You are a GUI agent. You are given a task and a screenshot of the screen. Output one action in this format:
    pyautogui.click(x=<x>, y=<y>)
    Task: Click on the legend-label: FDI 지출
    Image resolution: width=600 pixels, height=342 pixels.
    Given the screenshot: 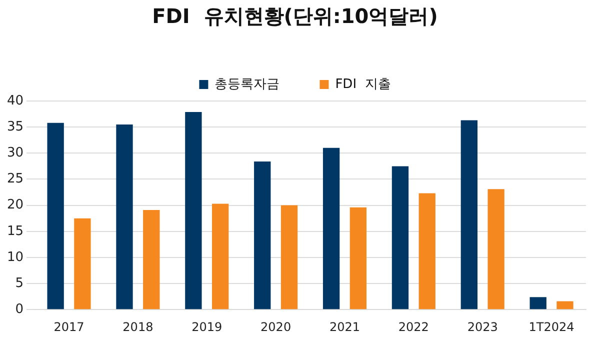 What is the action you would take?
    pyautogui.click(x=363, y=84)
    